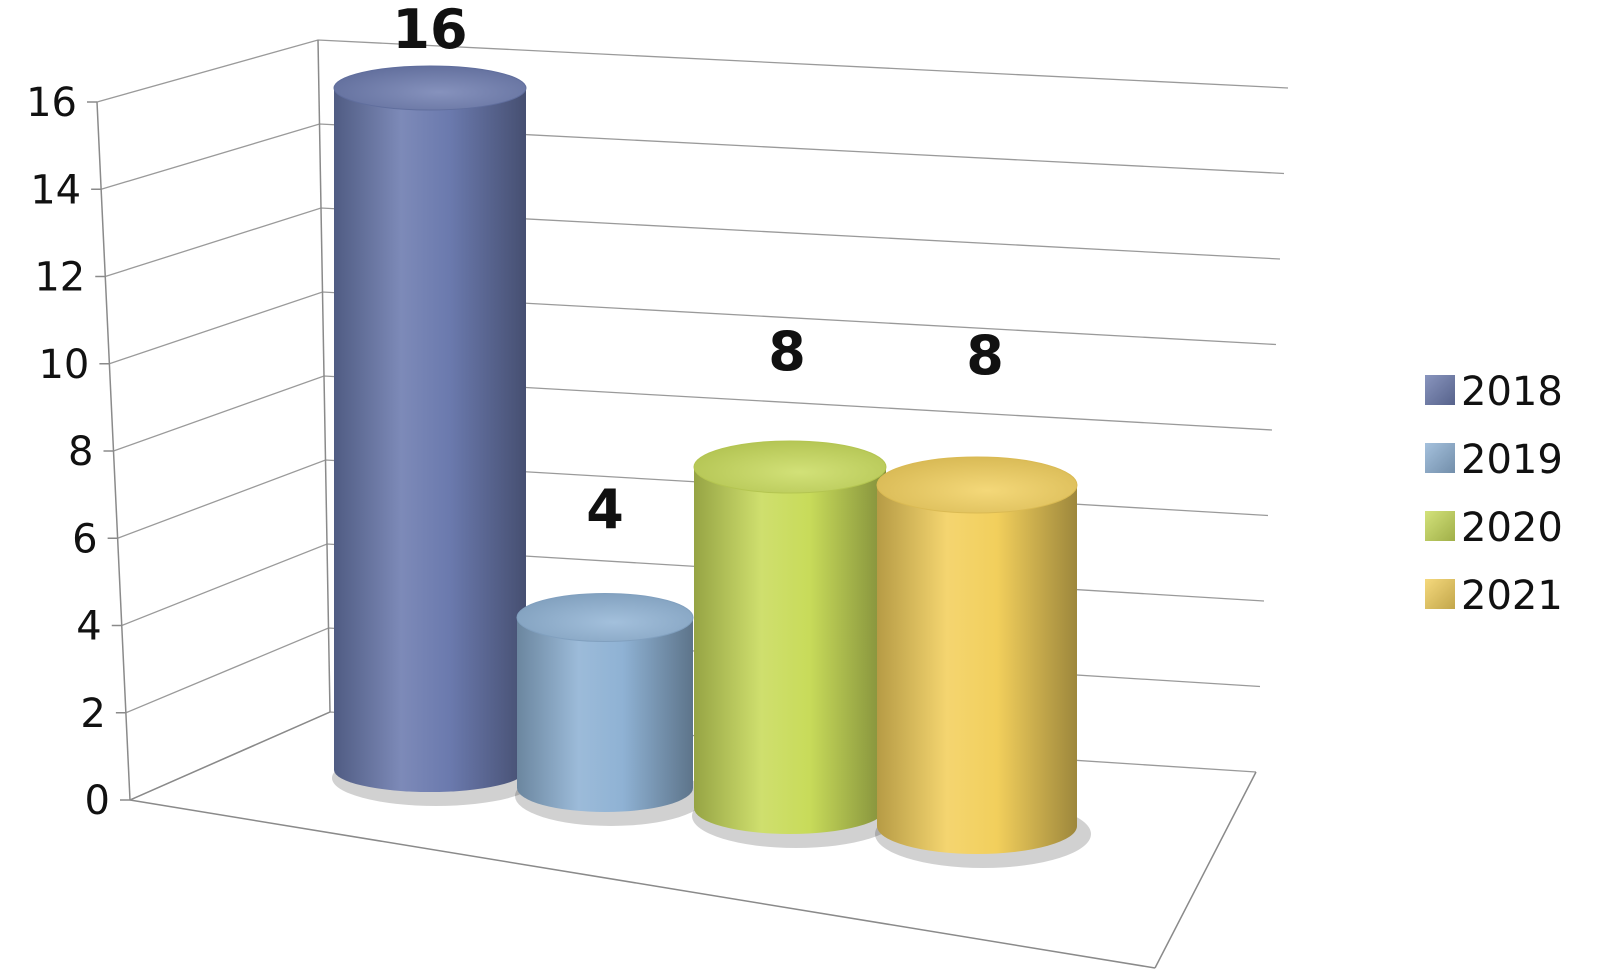  I want to click on bar-body-2021, so click(977, 669).